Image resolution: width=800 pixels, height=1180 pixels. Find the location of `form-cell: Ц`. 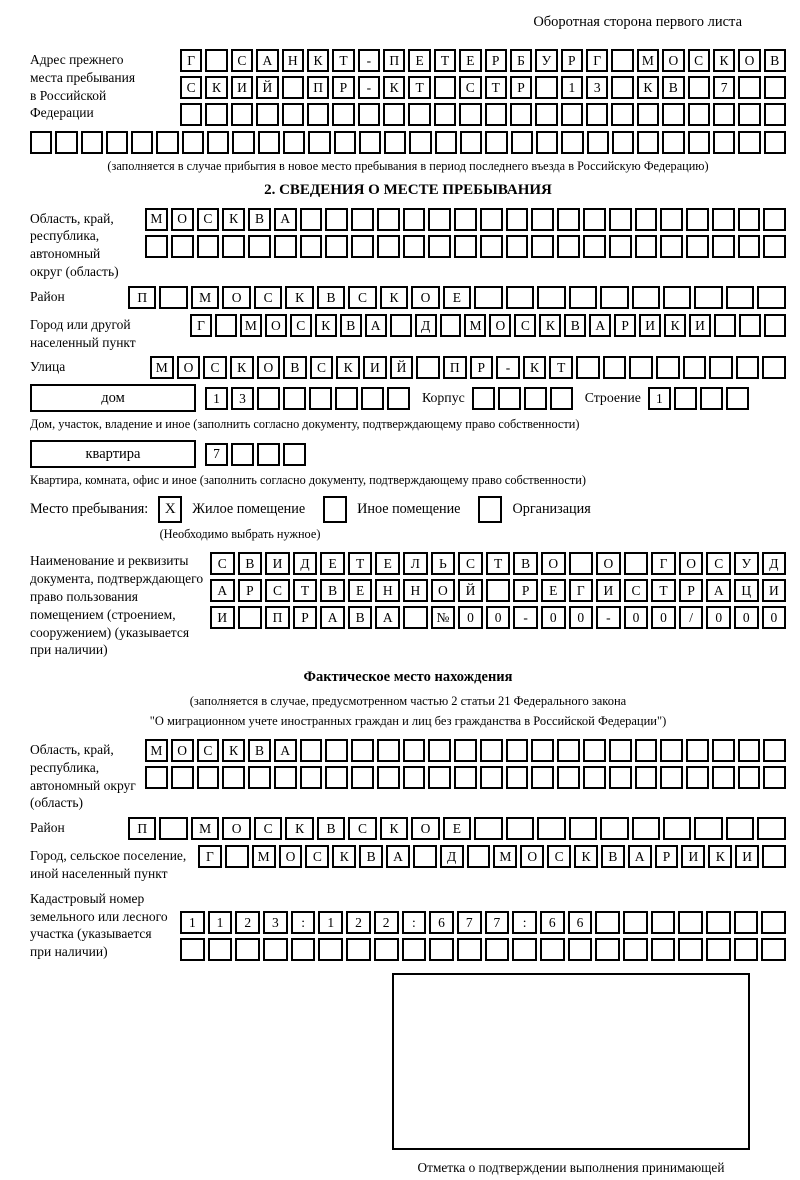

form-cell: Ц is located at coordinates (746, 591).